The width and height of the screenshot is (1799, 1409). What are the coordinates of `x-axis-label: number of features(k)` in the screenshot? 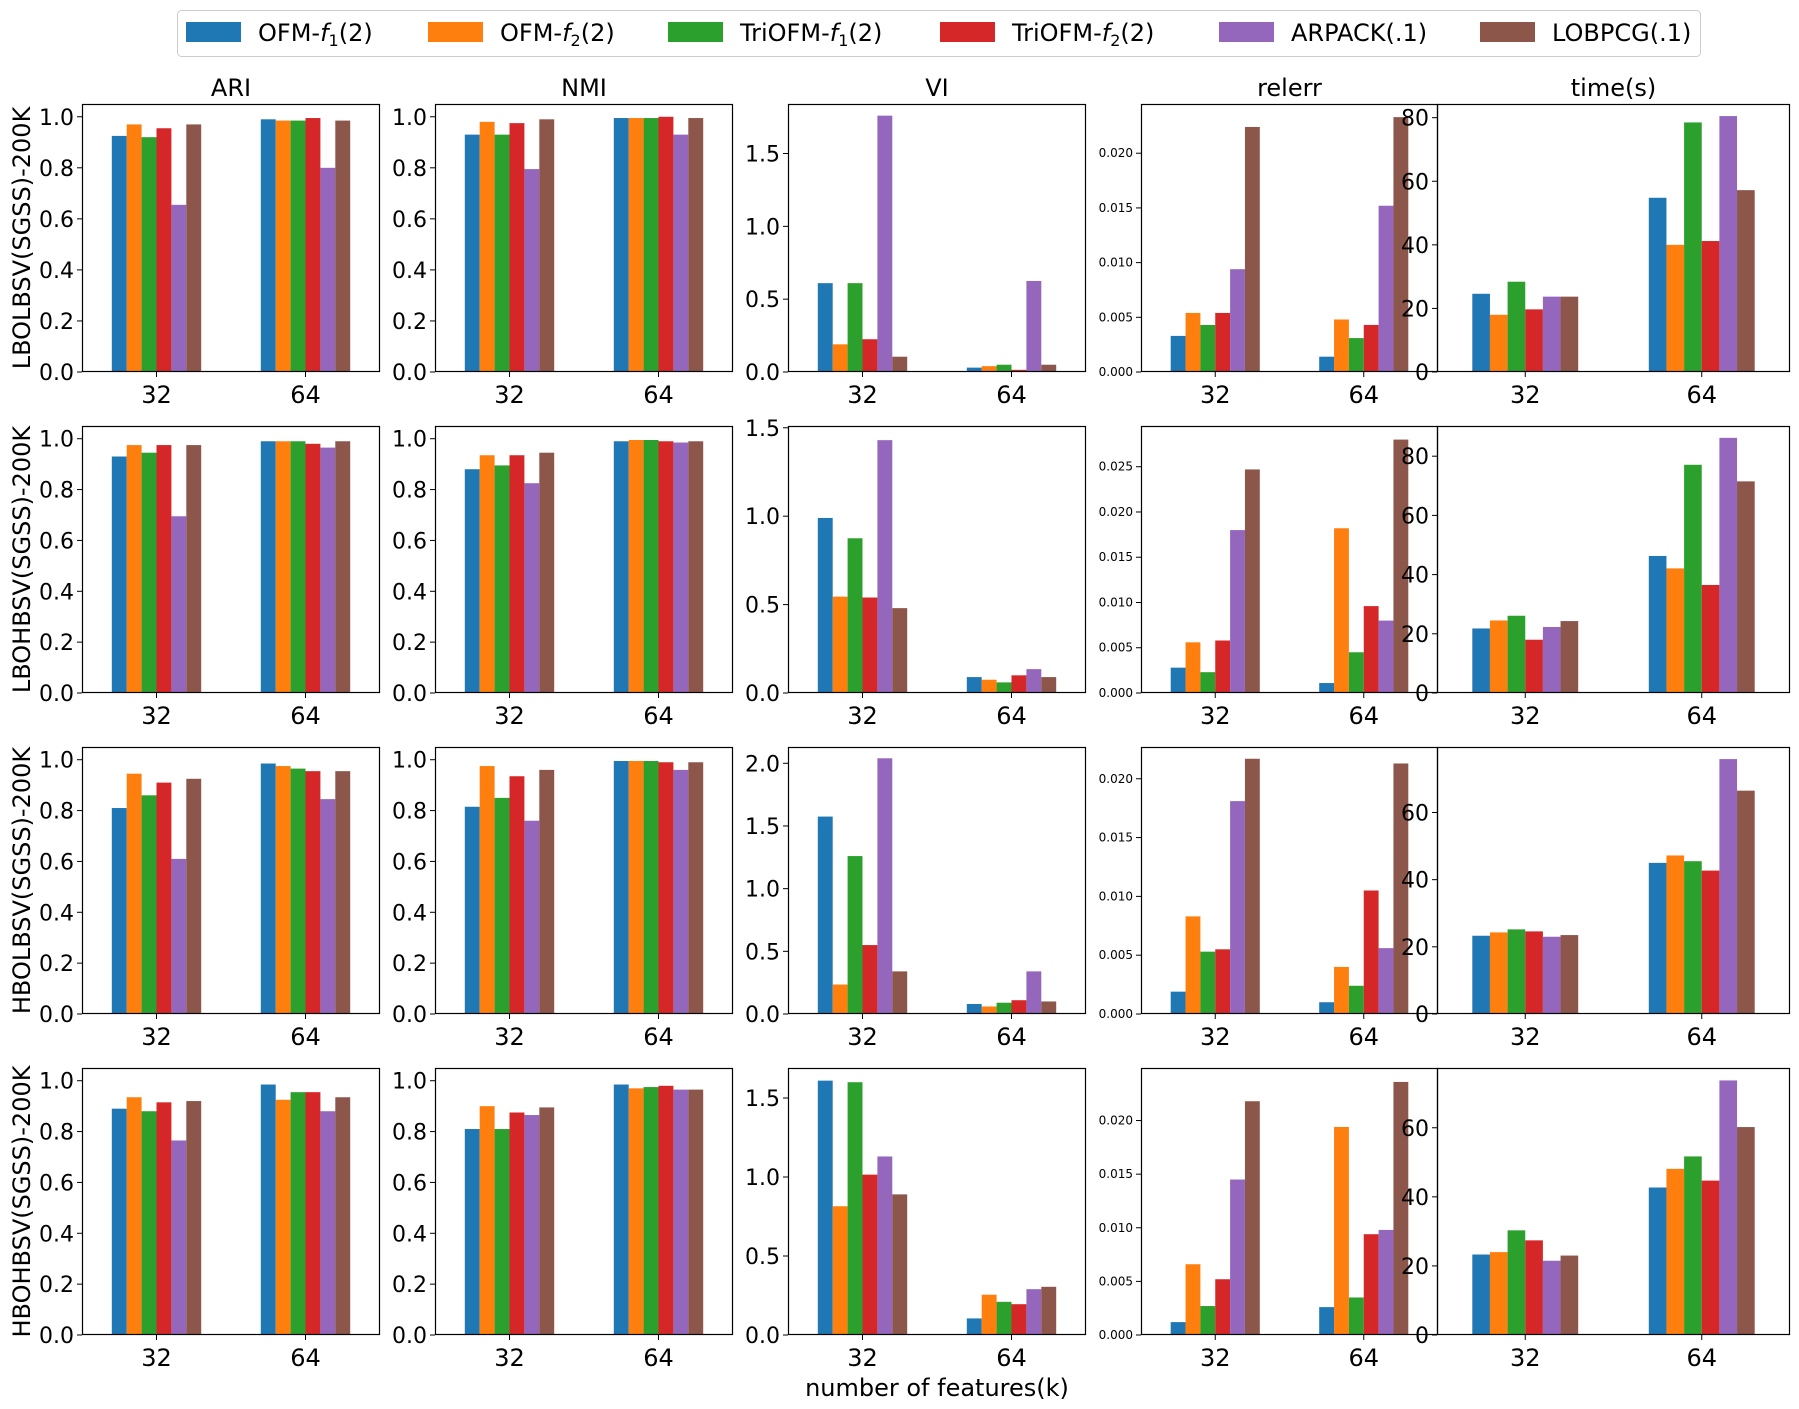 It's located at (937, 1388).